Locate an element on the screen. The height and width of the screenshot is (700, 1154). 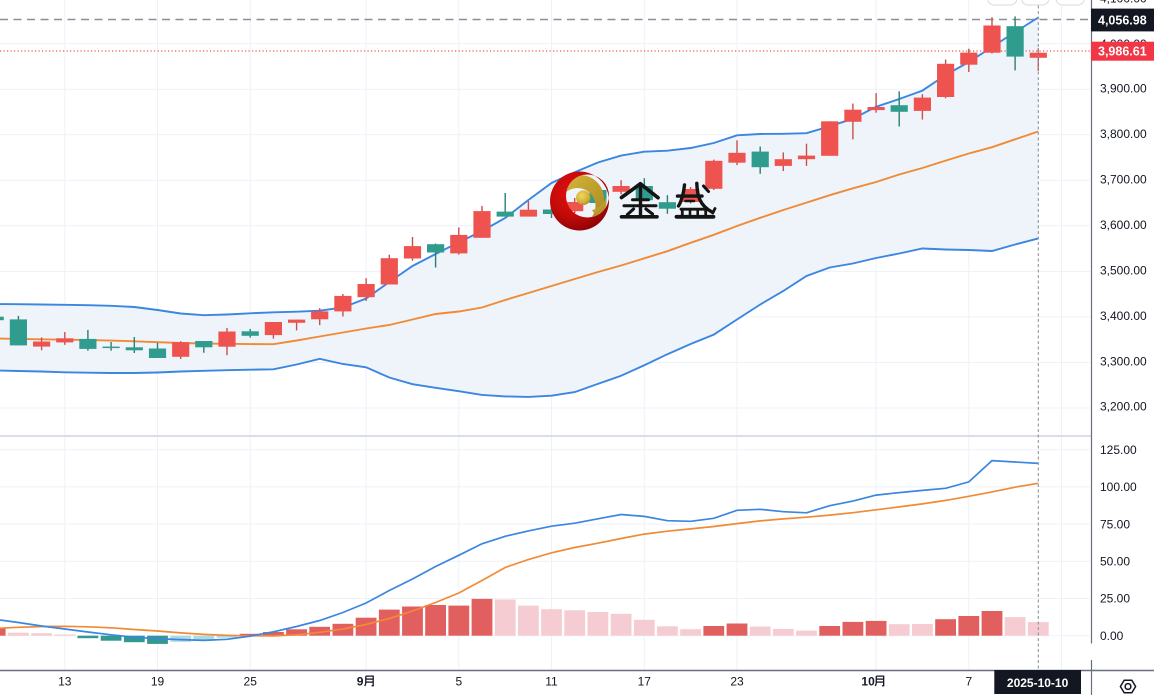
svg-text: 19 is located at coordinates (158, 682).